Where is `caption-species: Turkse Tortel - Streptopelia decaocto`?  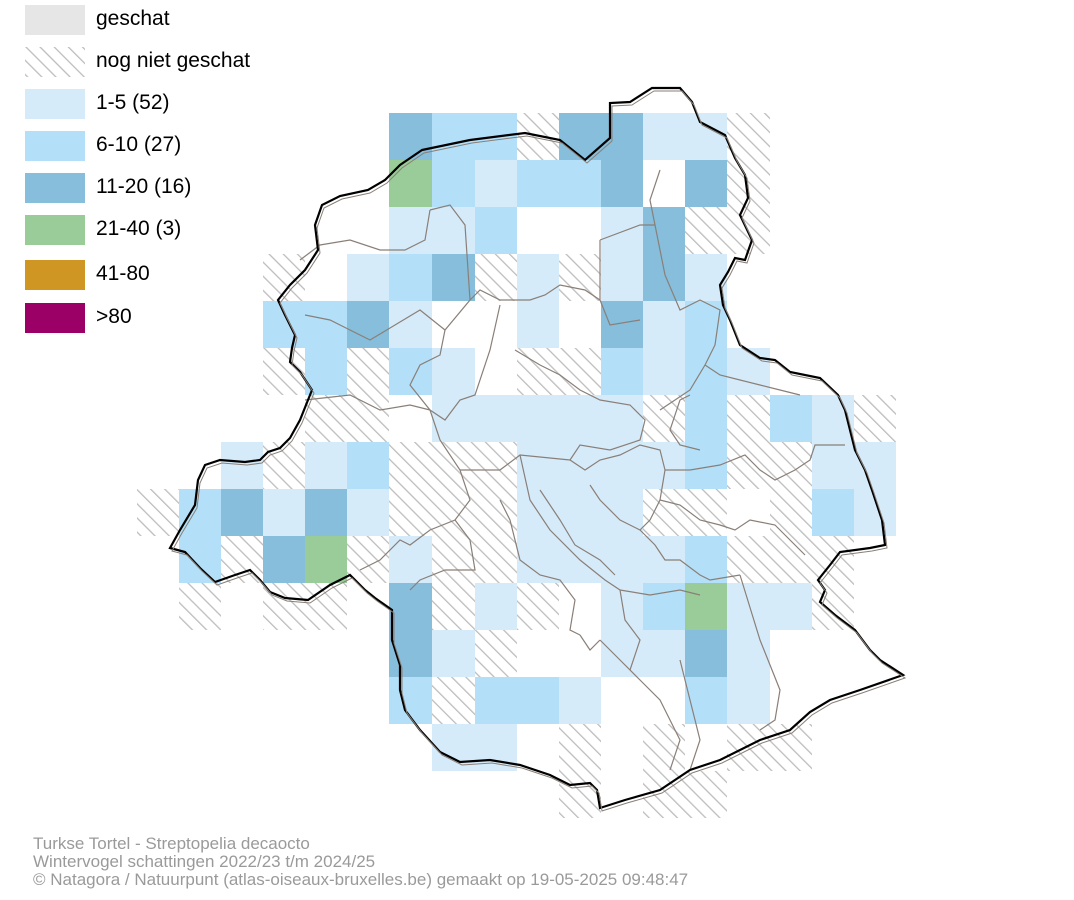
caption-species: Turkse Tortel - Streptopelia decaocto is located at coordinates (171, 843).